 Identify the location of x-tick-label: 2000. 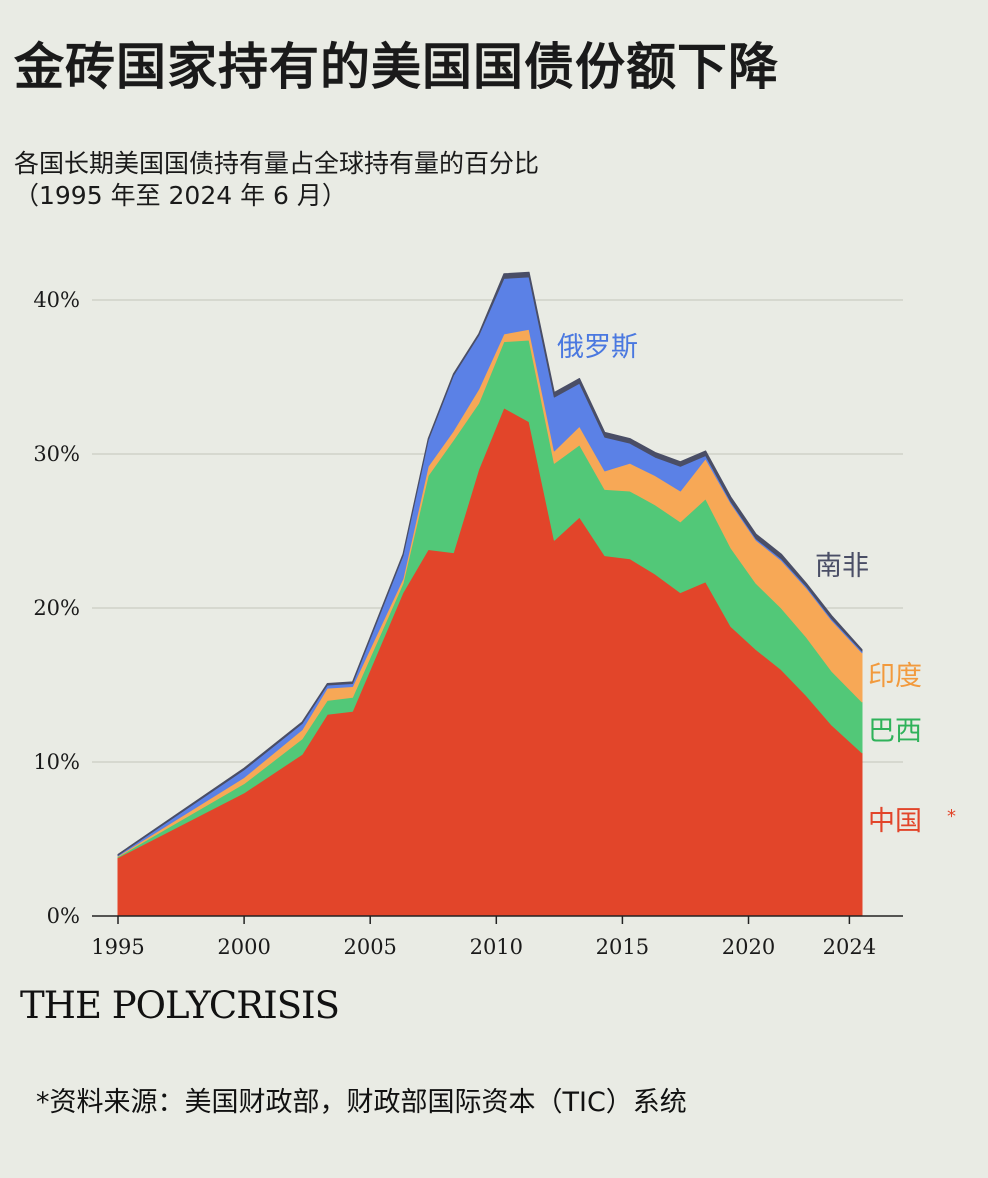
(243, 947).